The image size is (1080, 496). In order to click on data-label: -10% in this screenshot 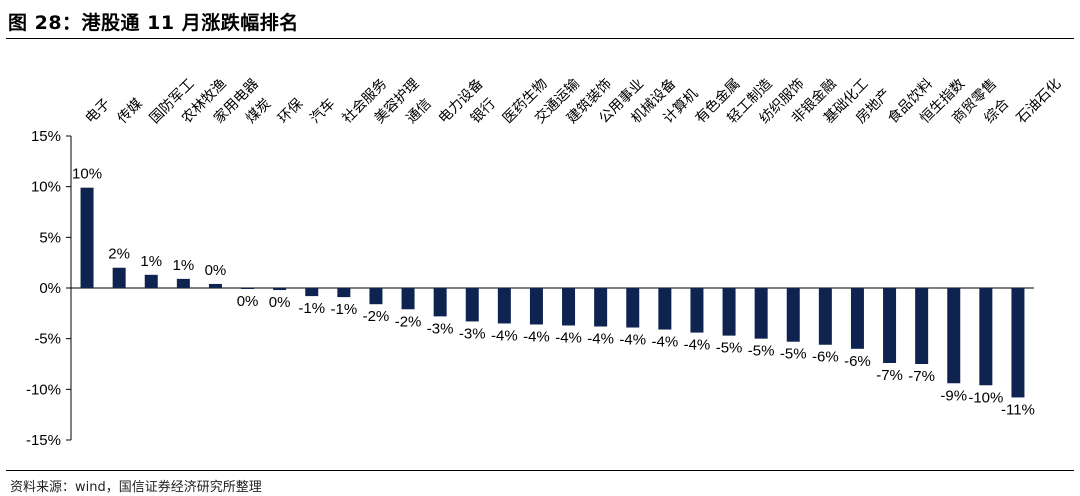, I will do `click(985, 397)`.